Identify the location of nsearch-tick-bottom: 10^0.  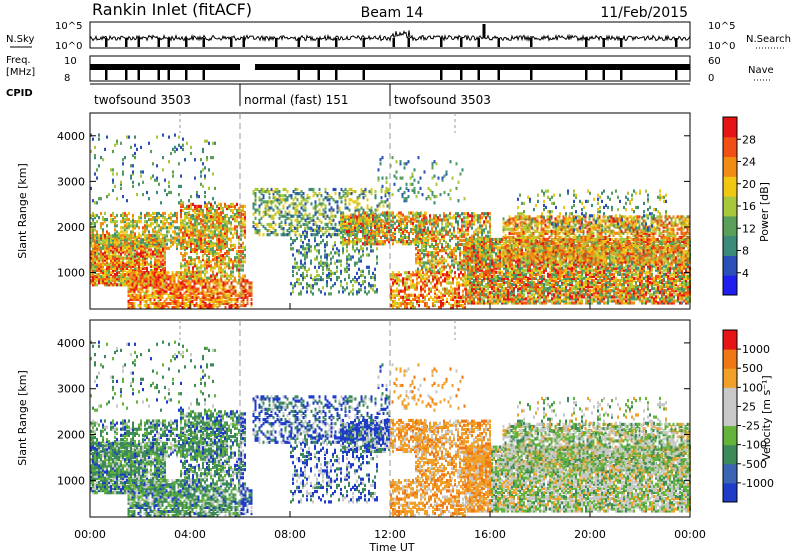
(721, 46).